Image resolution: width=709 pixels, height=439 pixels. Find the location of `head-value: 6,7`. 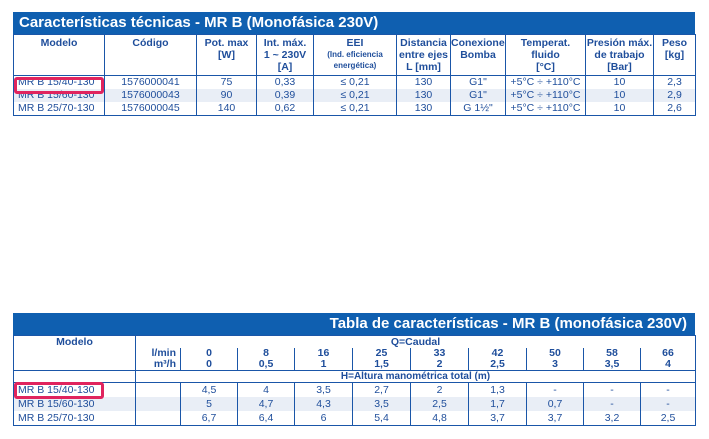

head-value: 6,7 is located at coordinates (209, 418).